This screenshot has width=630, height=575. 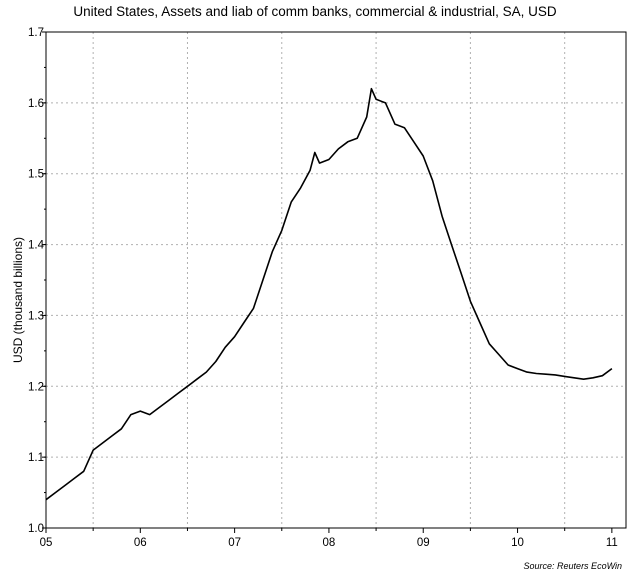 What do you see at coordinates (18, 300) in the screenshot?
I see `y-axis-label: USD (thousand billions)` at bounding box center [18, 300].